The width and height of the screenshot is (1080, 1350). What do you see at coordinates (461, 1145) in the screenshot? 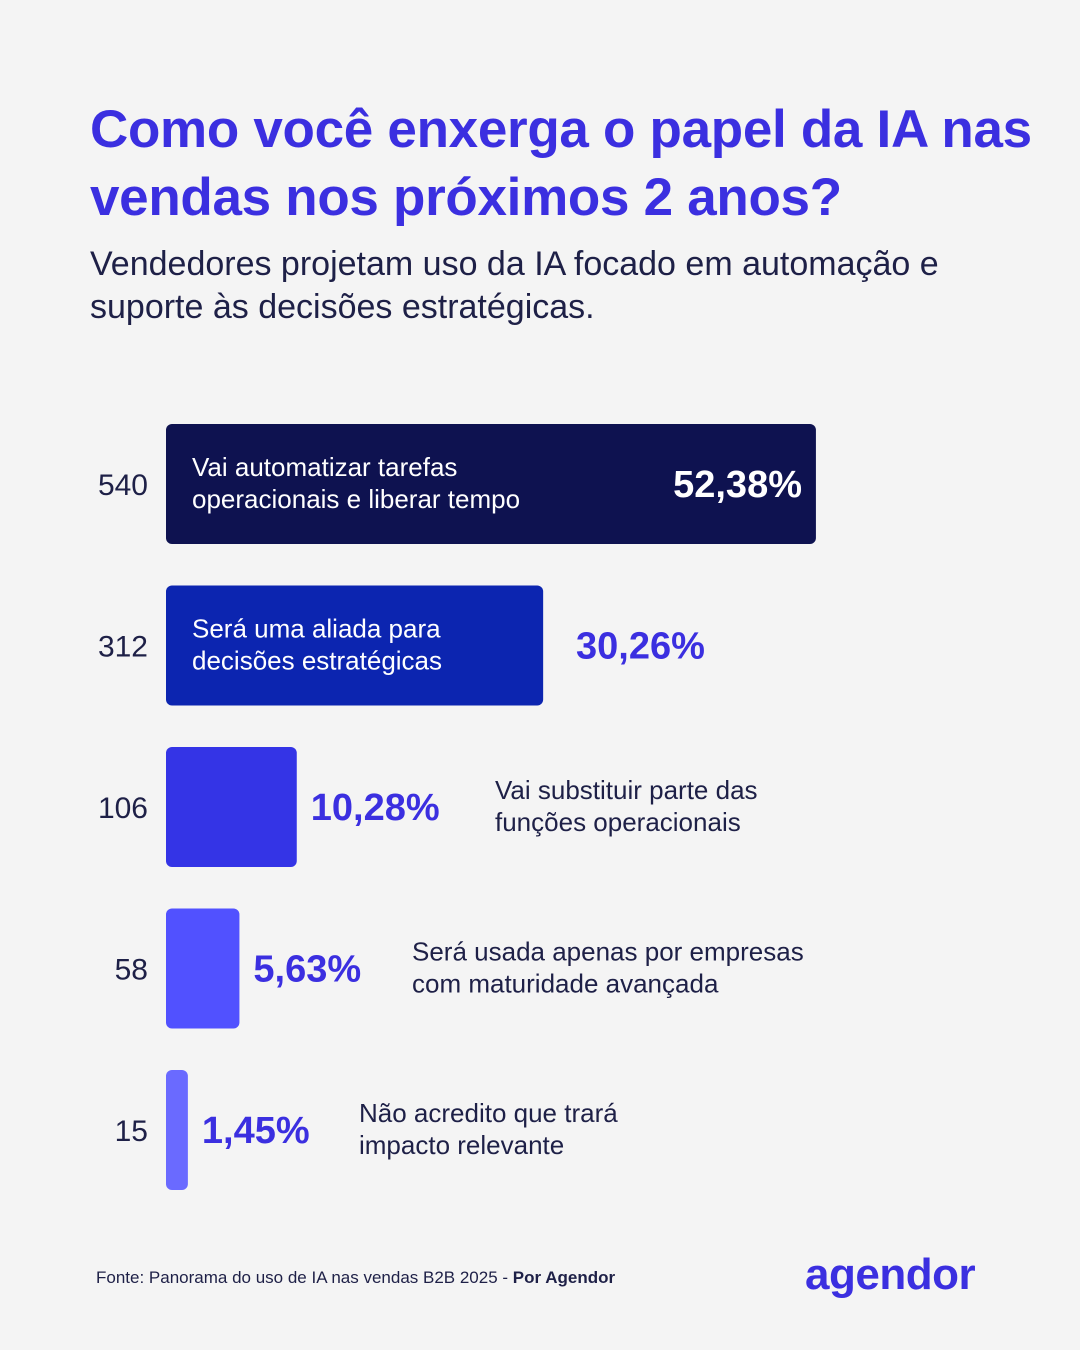
I see `category-label-5-line-2: impacto relevante` at bounding box center [461, 1145].